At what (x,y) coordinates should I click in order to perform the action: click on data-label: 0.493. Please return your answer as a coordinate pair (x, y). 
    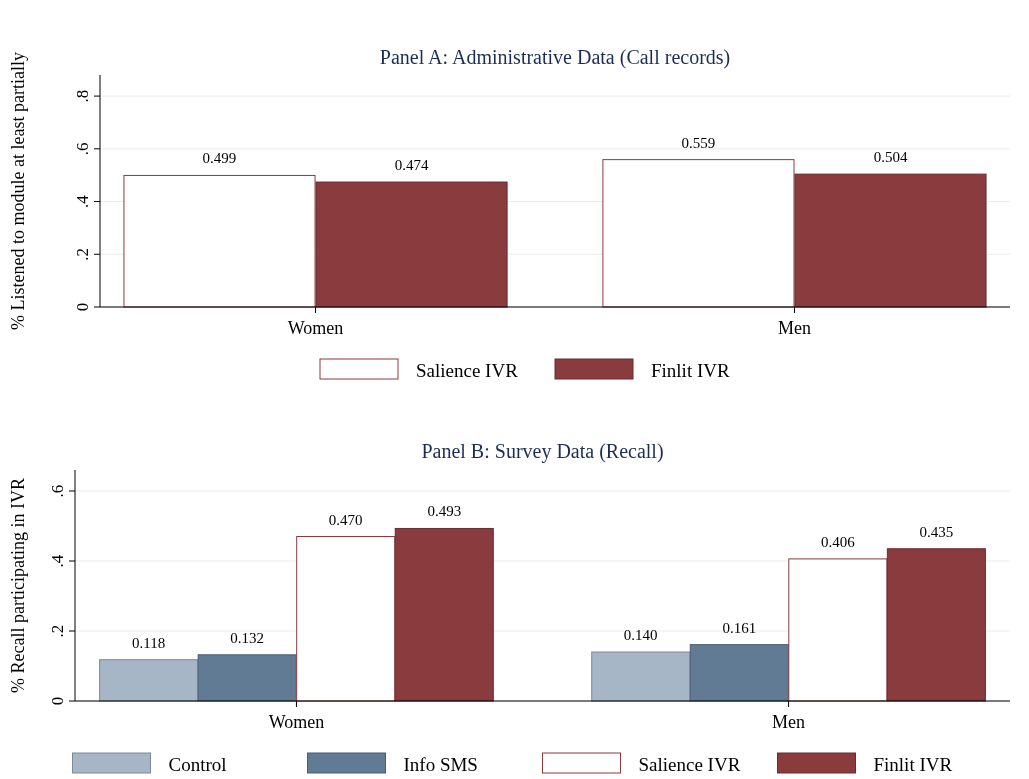
    Looking at the image, I should click on (444, 511).